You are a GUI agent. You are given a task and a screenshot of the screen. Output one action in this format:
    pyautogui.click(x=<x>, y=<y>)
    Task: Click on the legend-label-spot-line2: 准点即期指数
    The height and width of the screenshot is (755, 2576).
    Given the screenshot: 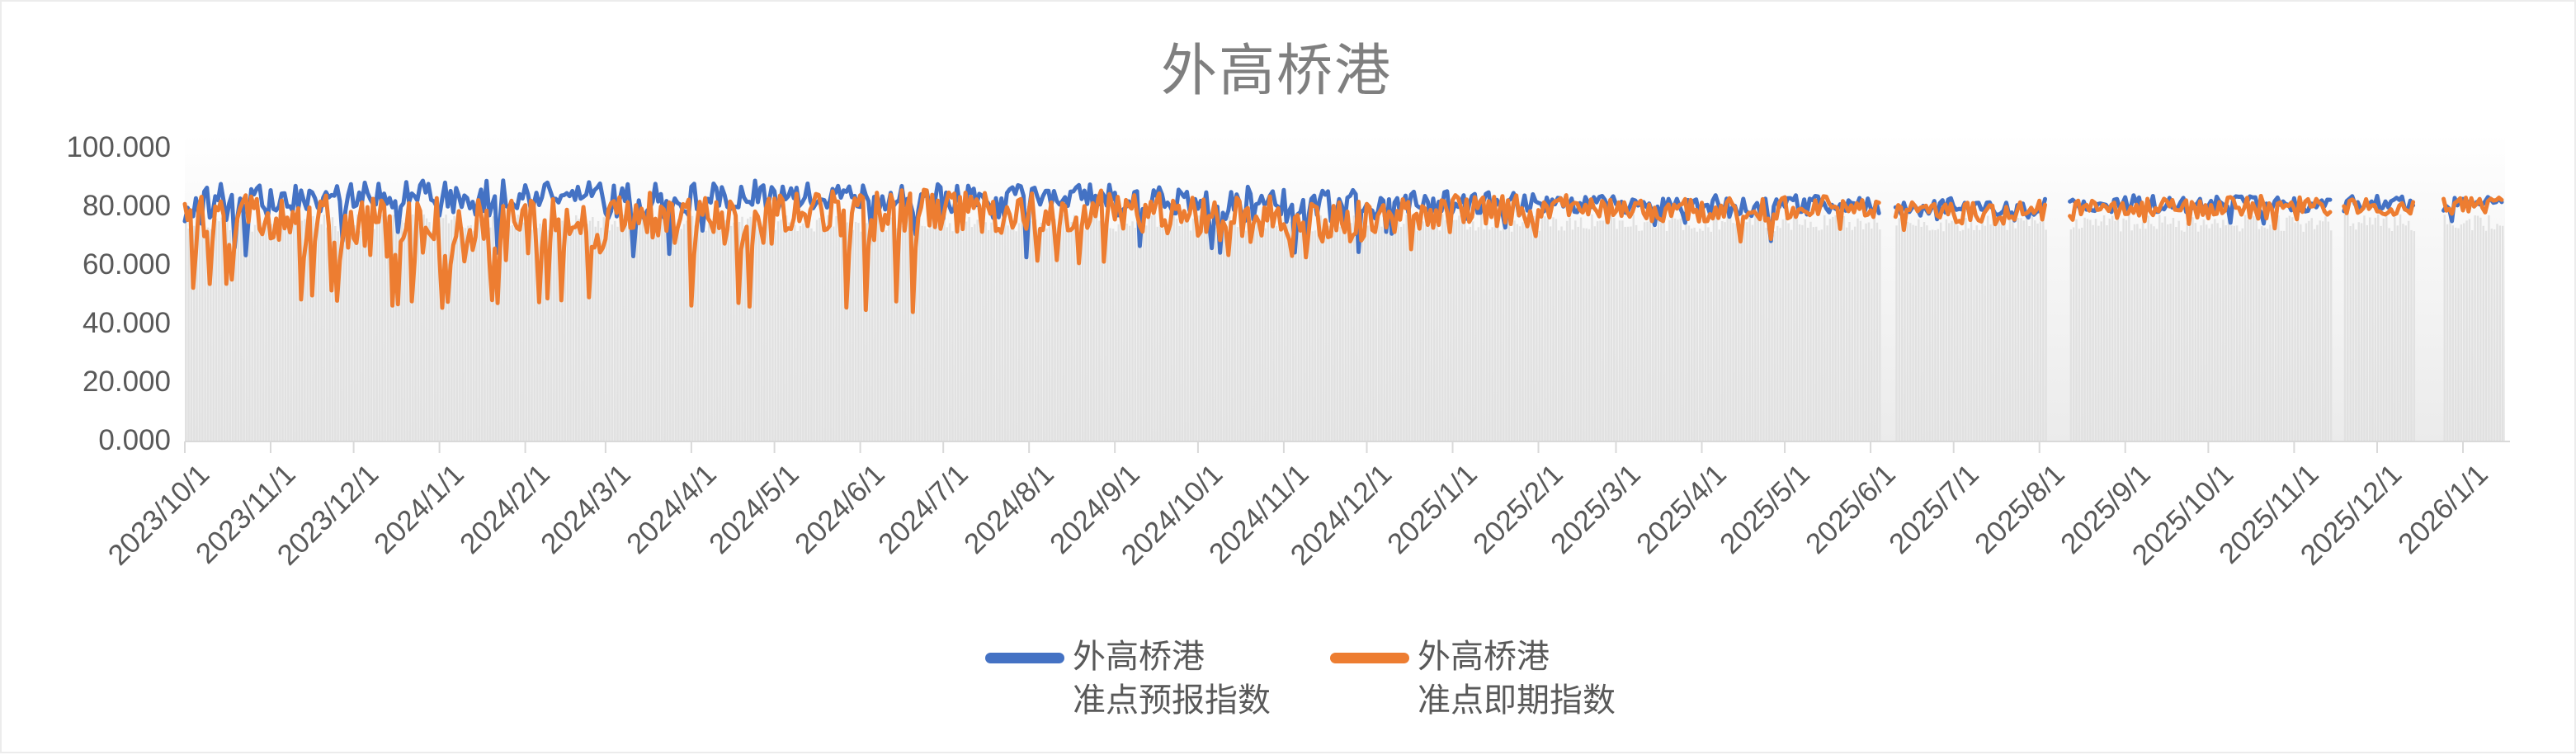 What is the action you would take?
    pyautogui.click(x=1517, y=700)
    